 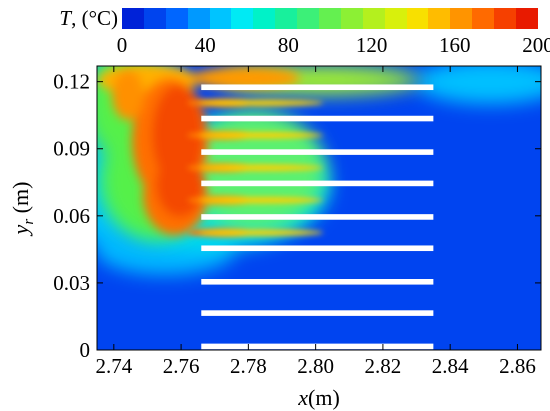 What do you see at coordinates (517, 366) in the screenshot?
I see `x-tick-label: 2.86` at bounding box center [517, 366].